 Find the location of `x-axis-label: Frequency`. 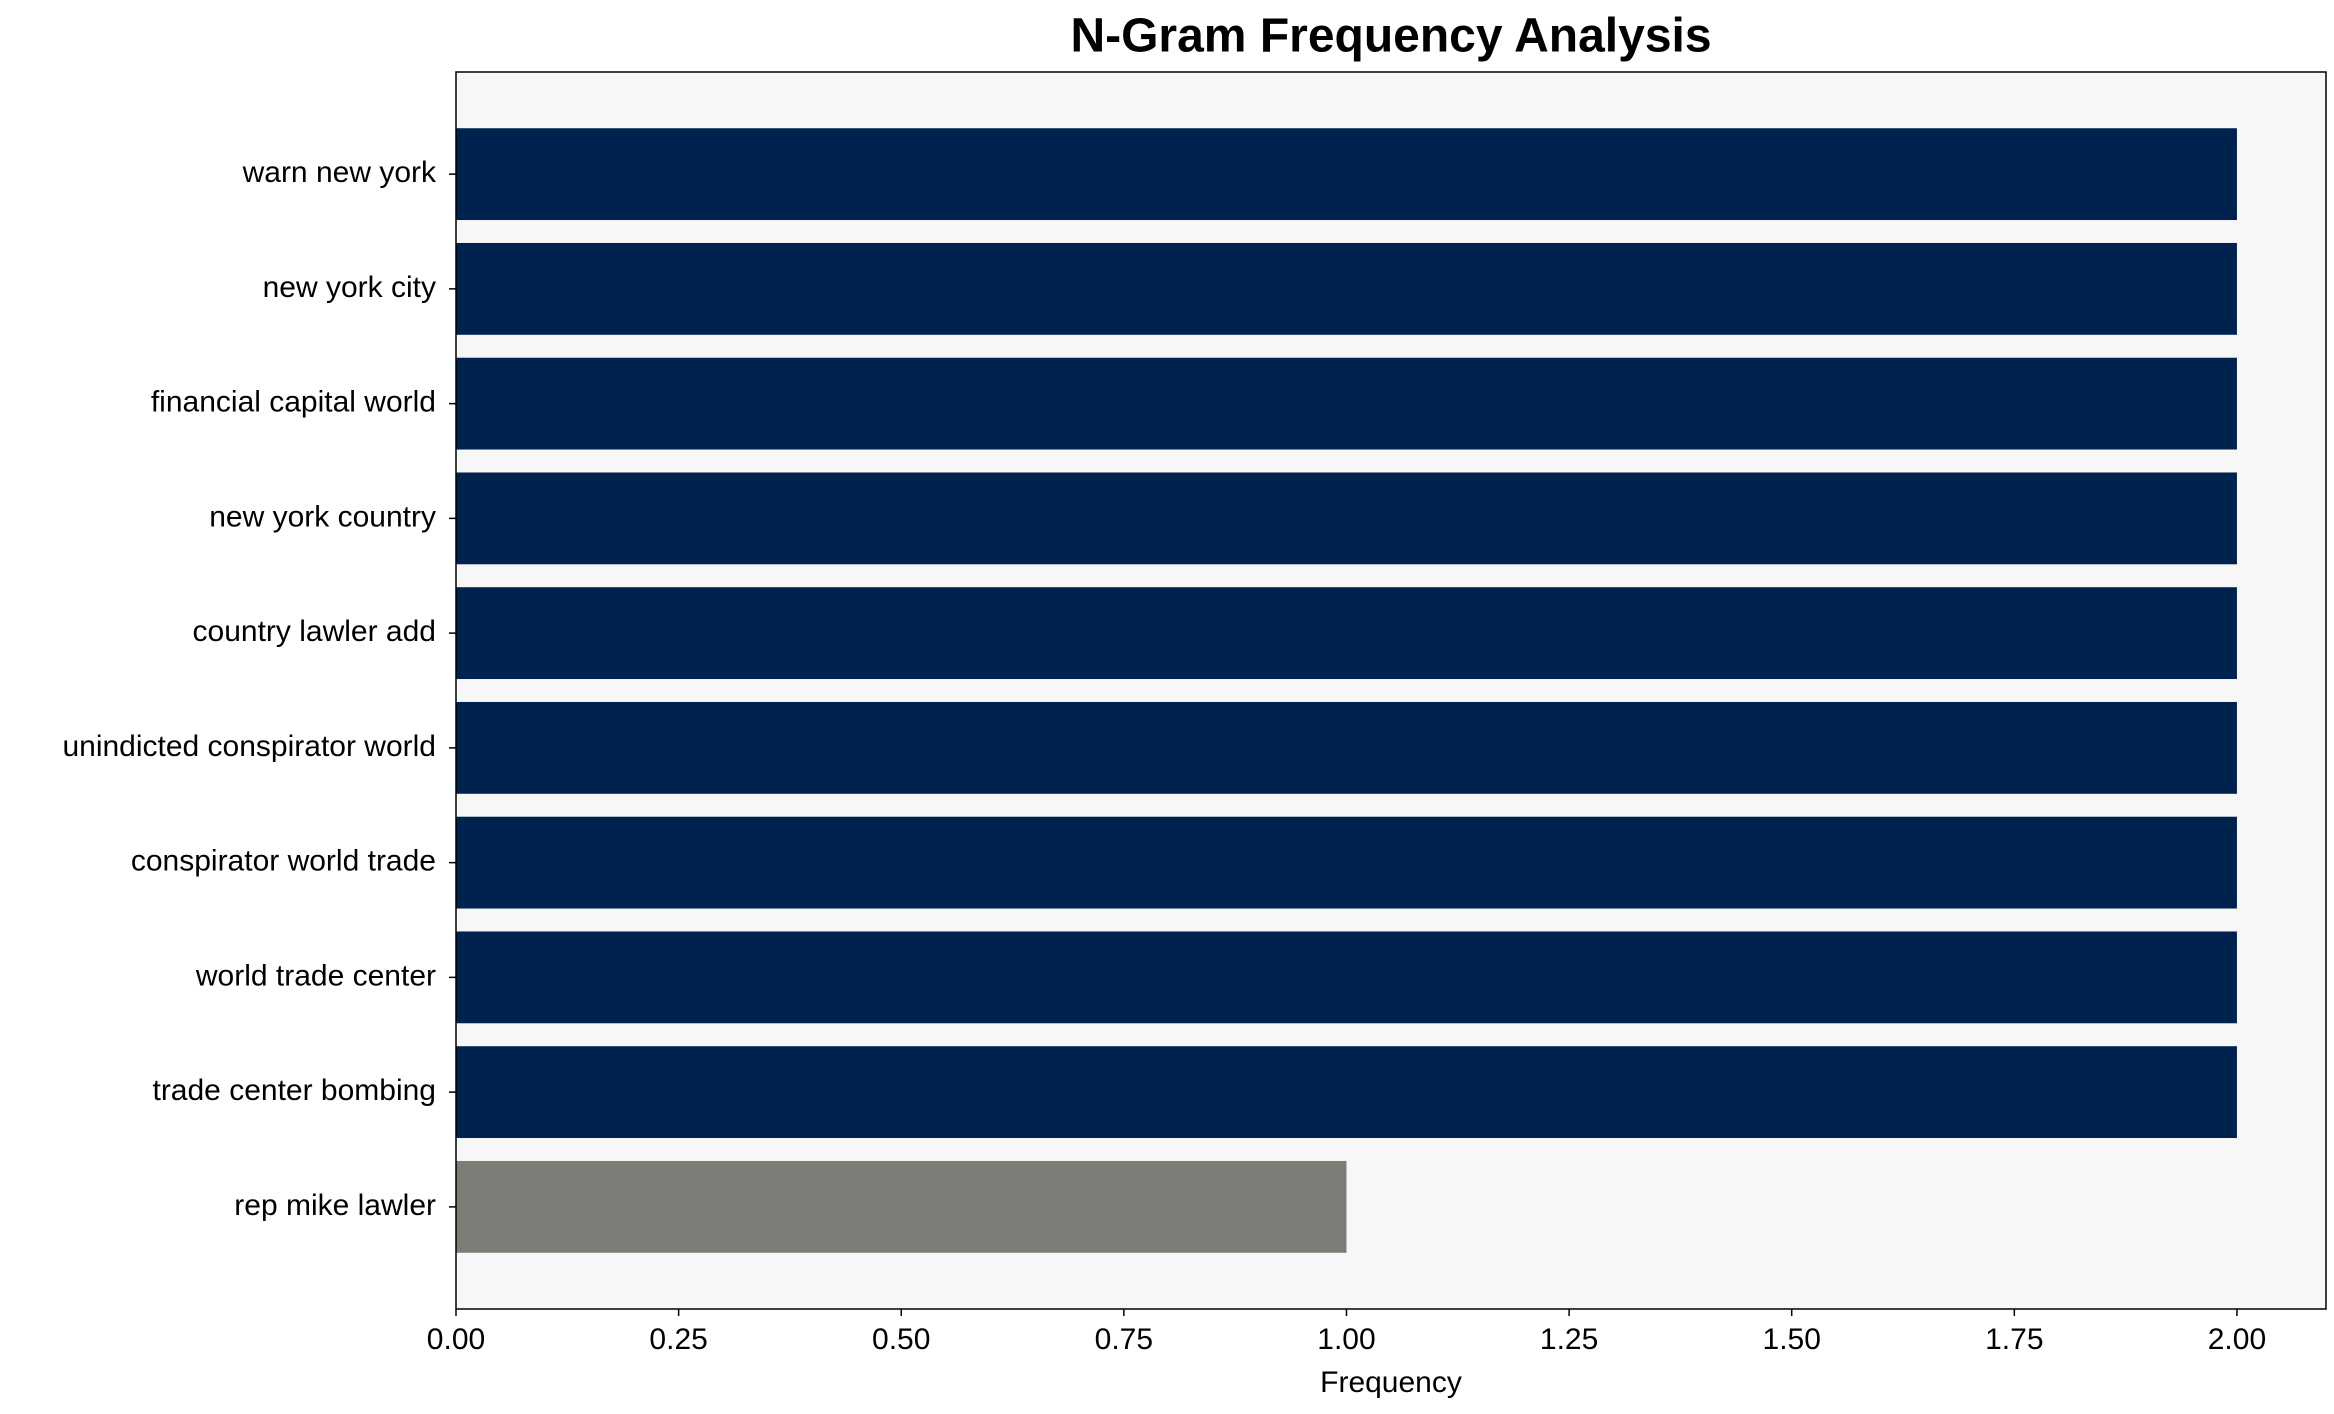

x-axis-label: Frequency is located at coordinates (1391, 1382).